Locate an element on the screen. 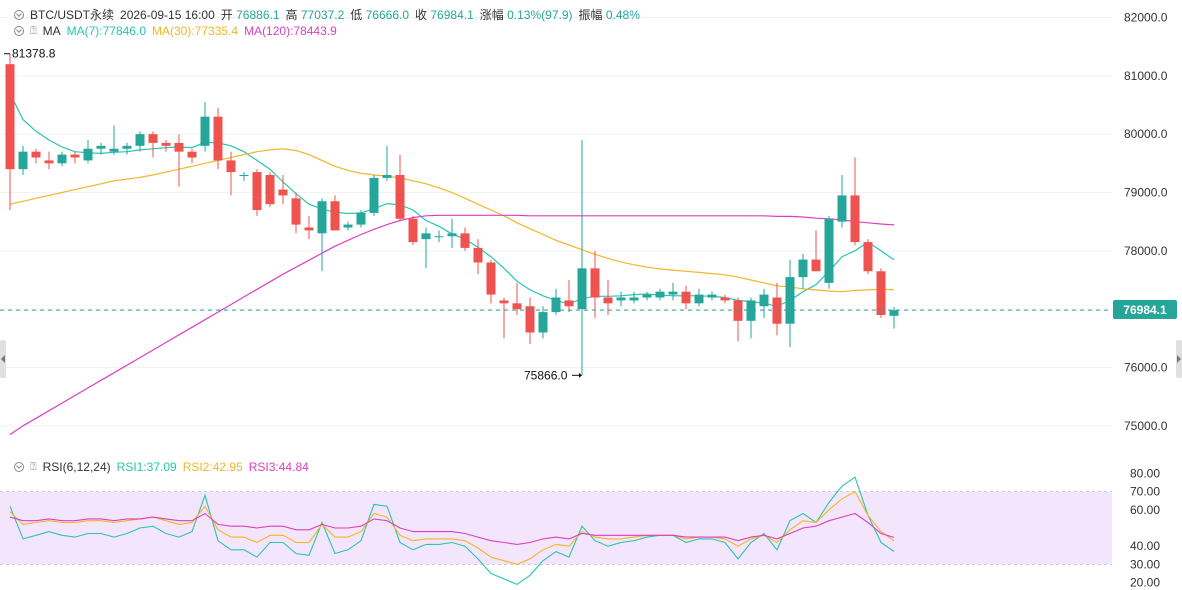 This screenshot has height=590, width=1182. change-value: 0.13%(97.9) is located at coordinates (540, 15).